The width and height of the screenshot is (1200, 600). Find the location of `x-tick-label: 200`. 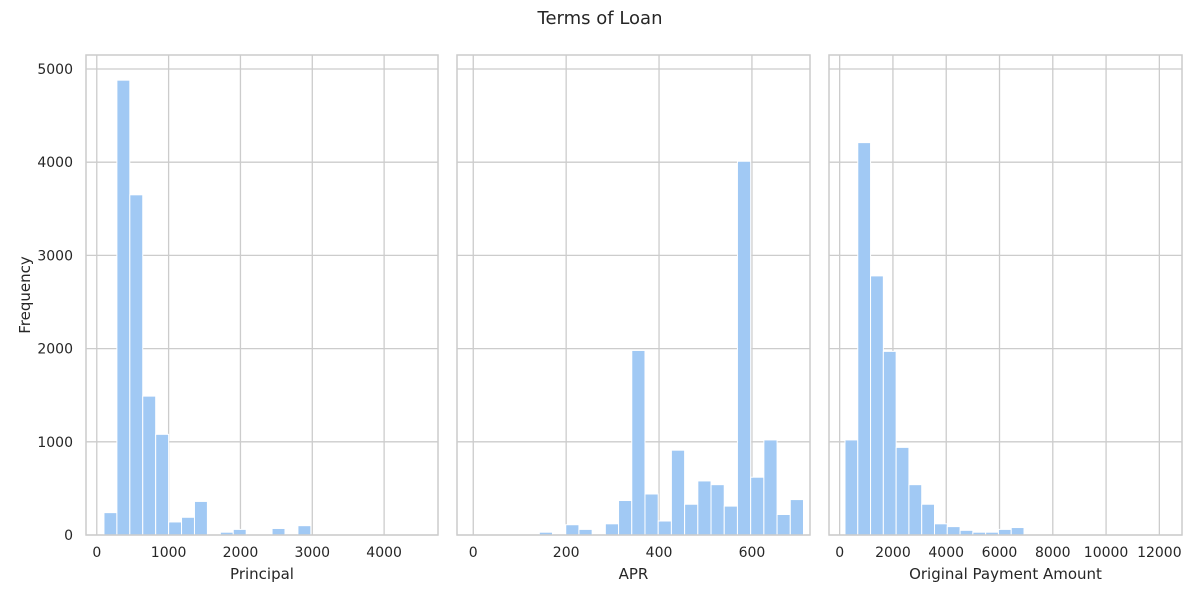

x-tick-label: 200 is located at coordinates (566, 553).